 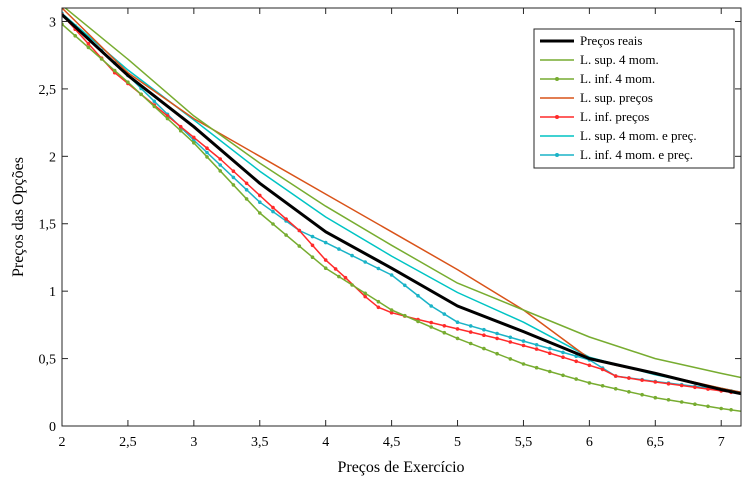 I want to click on x-tick-label: 7, so click(x=721, y=442).